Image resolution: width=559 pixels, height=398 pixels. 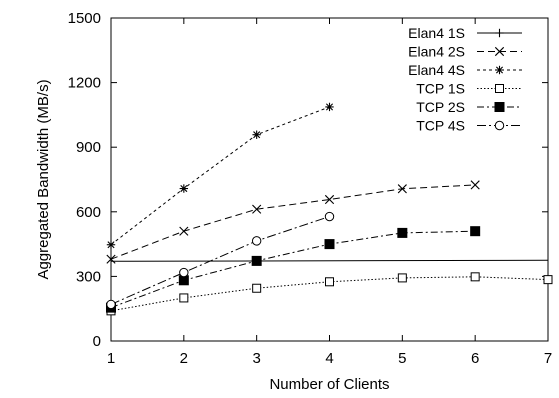 What do you see at coordinates (440, 107) in the screenshot?
I see `legend-label: TCP 2S` at bounding box center [440, 107].